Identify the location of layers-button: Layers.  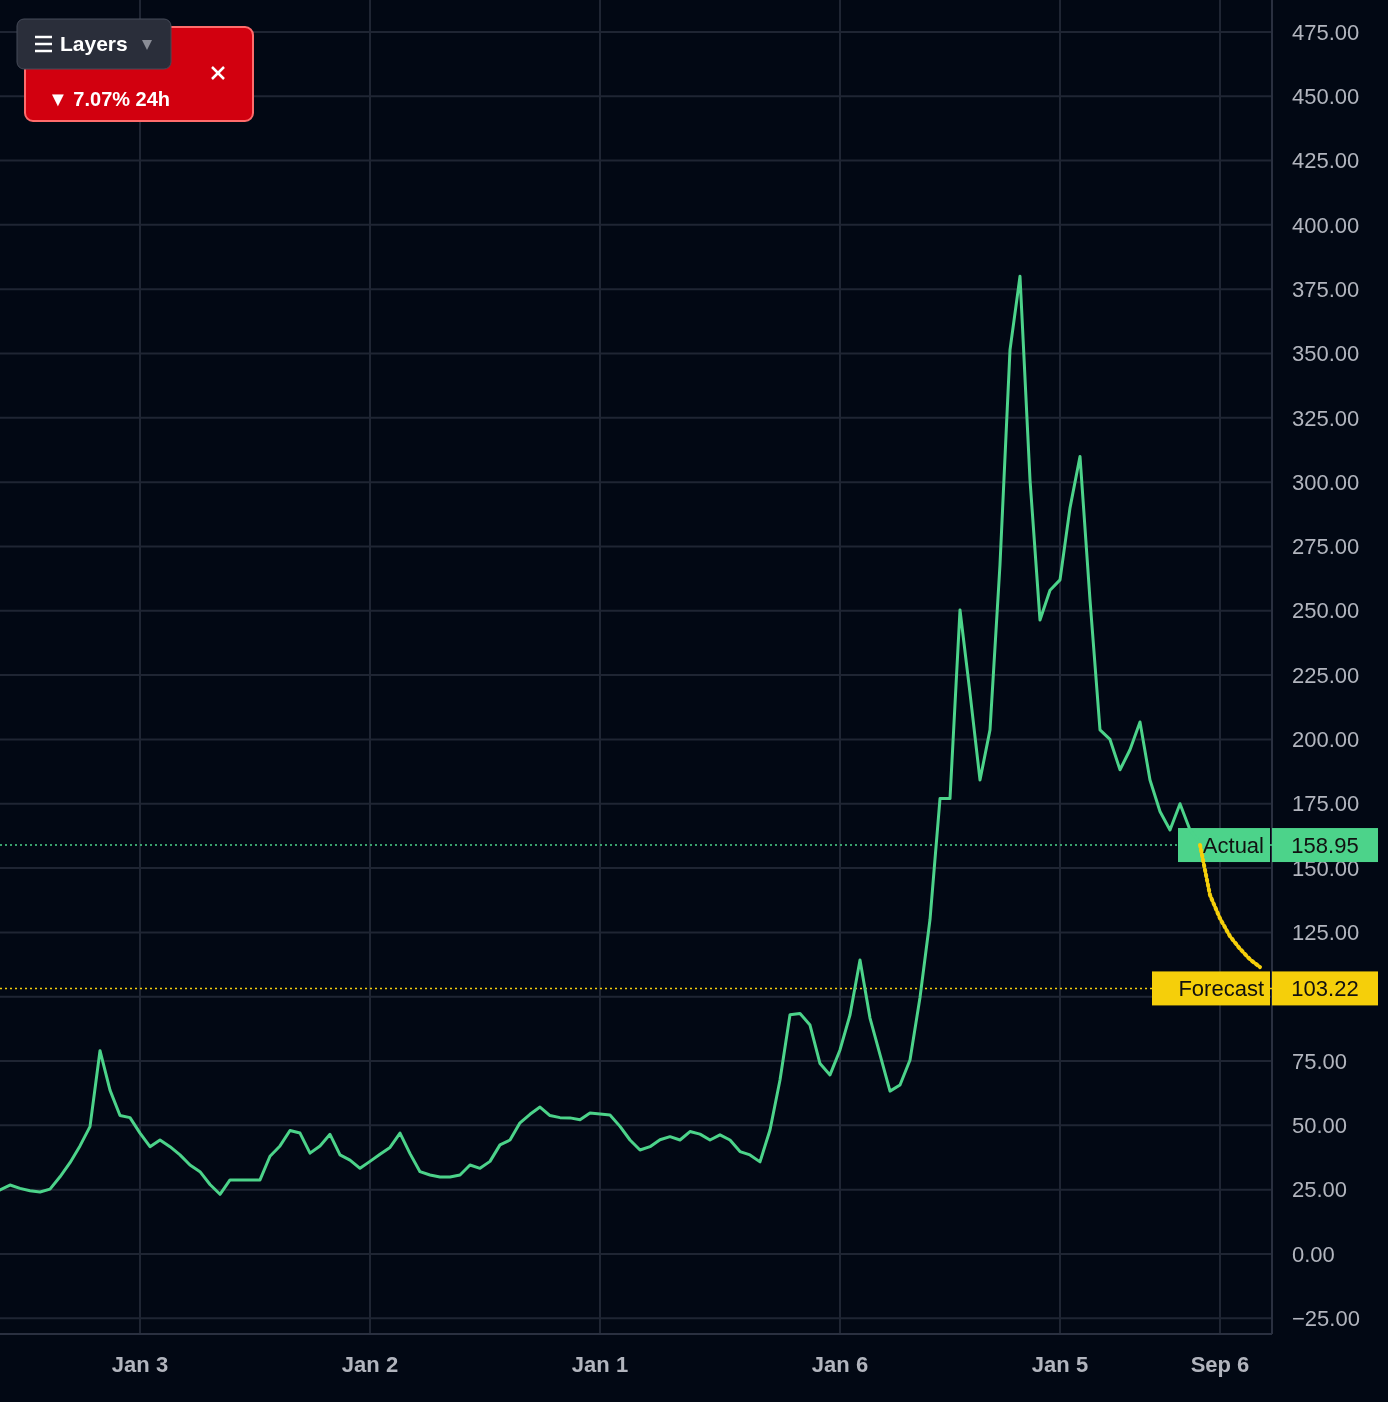
(94, 44).